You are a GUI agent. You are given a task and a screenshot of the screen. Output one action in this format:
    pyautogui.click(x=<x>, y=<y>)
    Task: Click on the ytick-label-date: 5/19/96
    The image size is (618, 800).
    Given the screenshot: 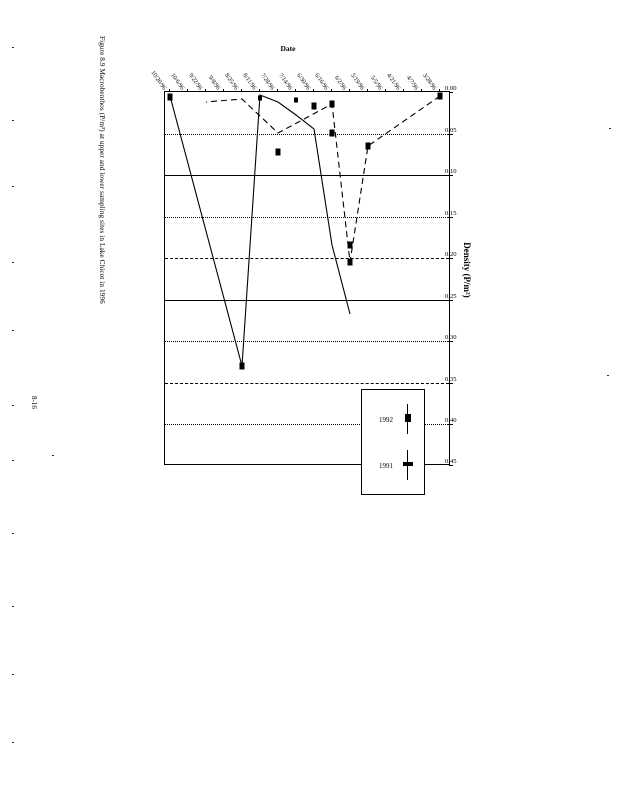 What is the action you would take?
    pyautogui.click(x=357, y=82)
    